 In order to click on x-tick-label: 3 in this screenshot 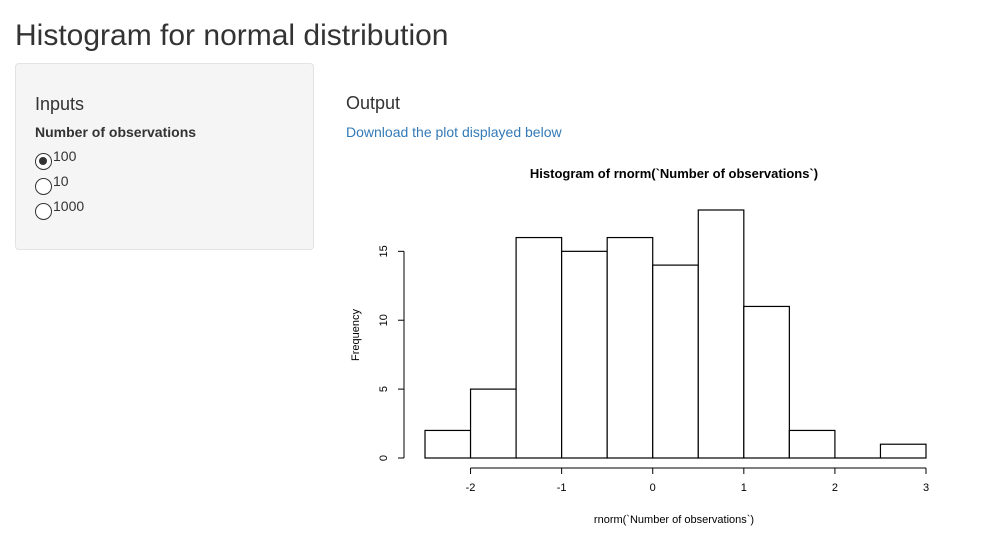, I will do `click(926, 488)`.